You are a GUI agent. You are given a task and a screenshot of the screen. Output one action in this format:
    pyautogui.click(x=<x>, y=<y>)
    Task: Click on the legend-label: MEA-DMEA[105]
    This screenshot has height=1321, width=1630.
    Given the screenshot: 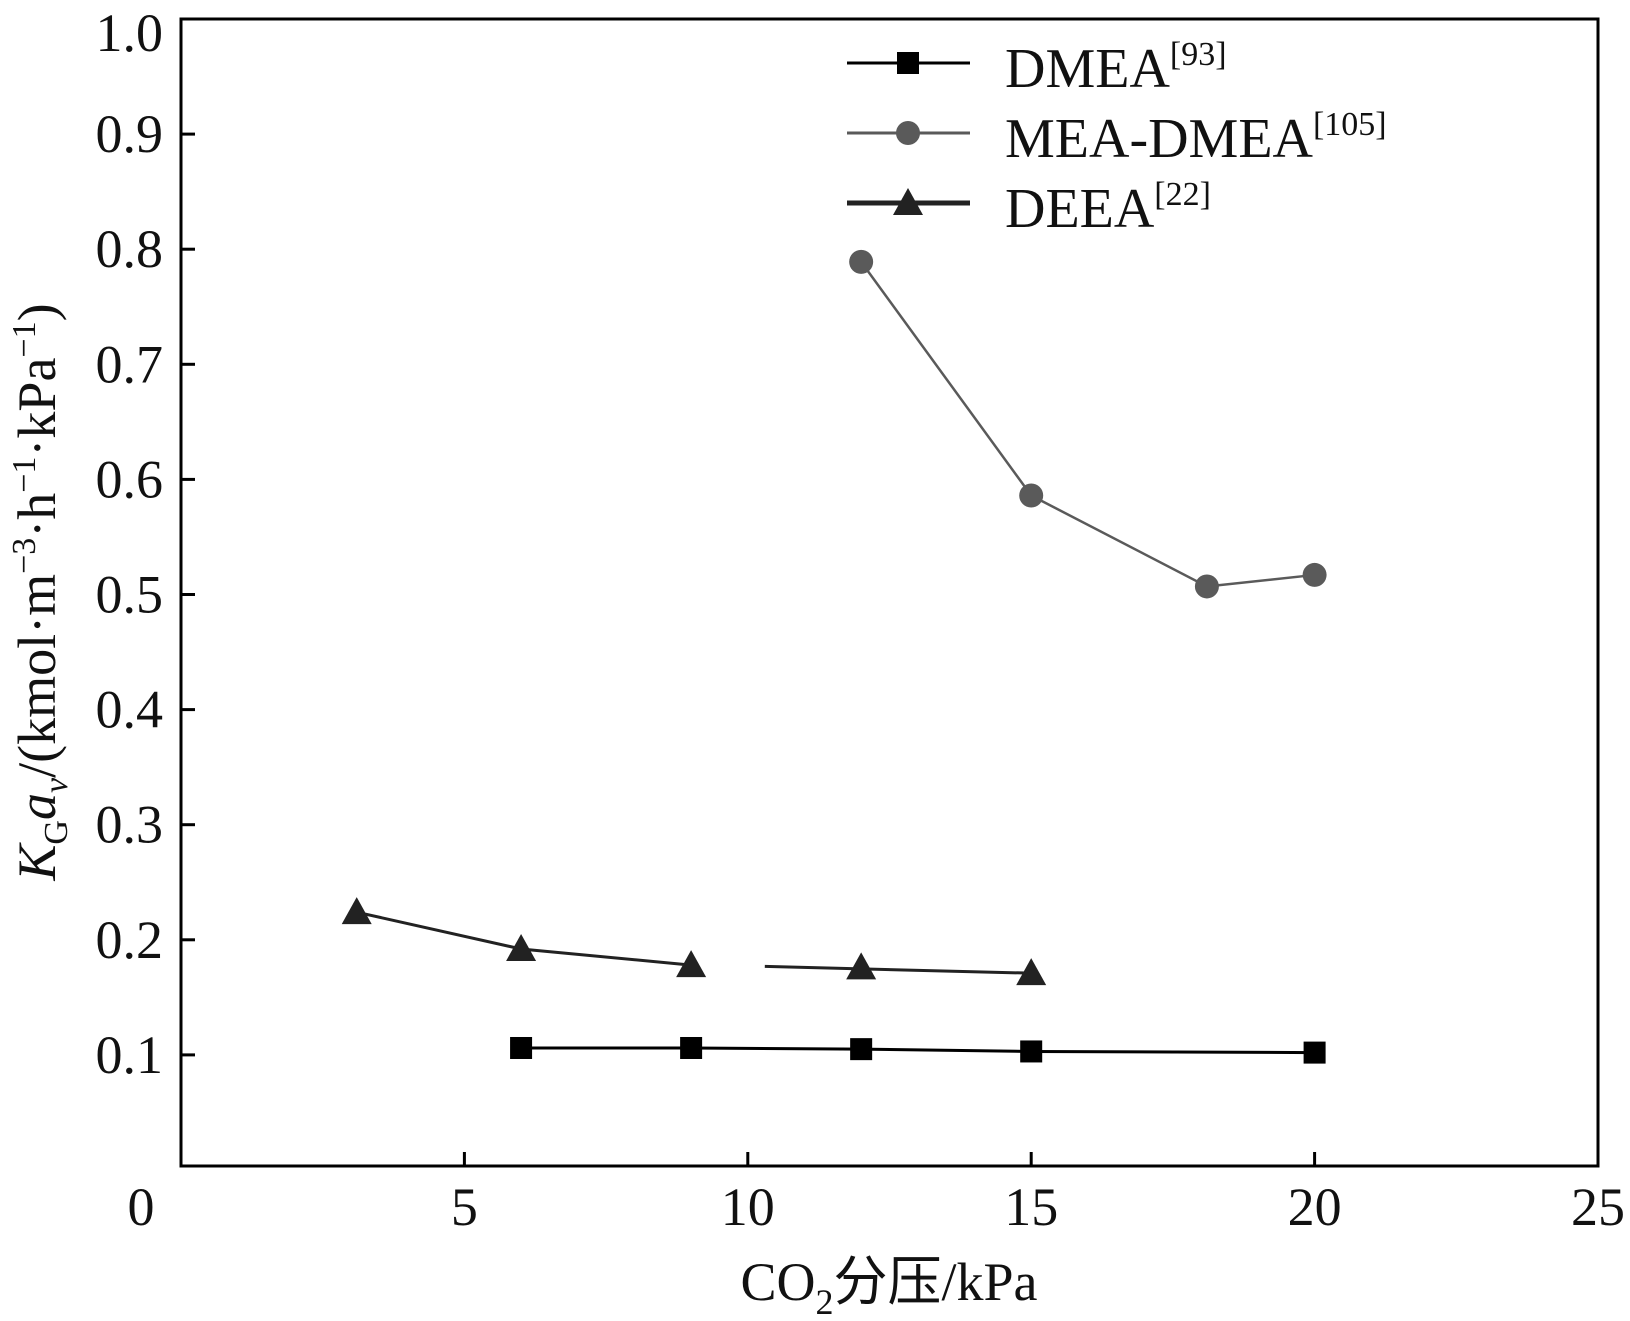 What is the action you would take?
    pyautogui.click(x=1196, y=138)
    